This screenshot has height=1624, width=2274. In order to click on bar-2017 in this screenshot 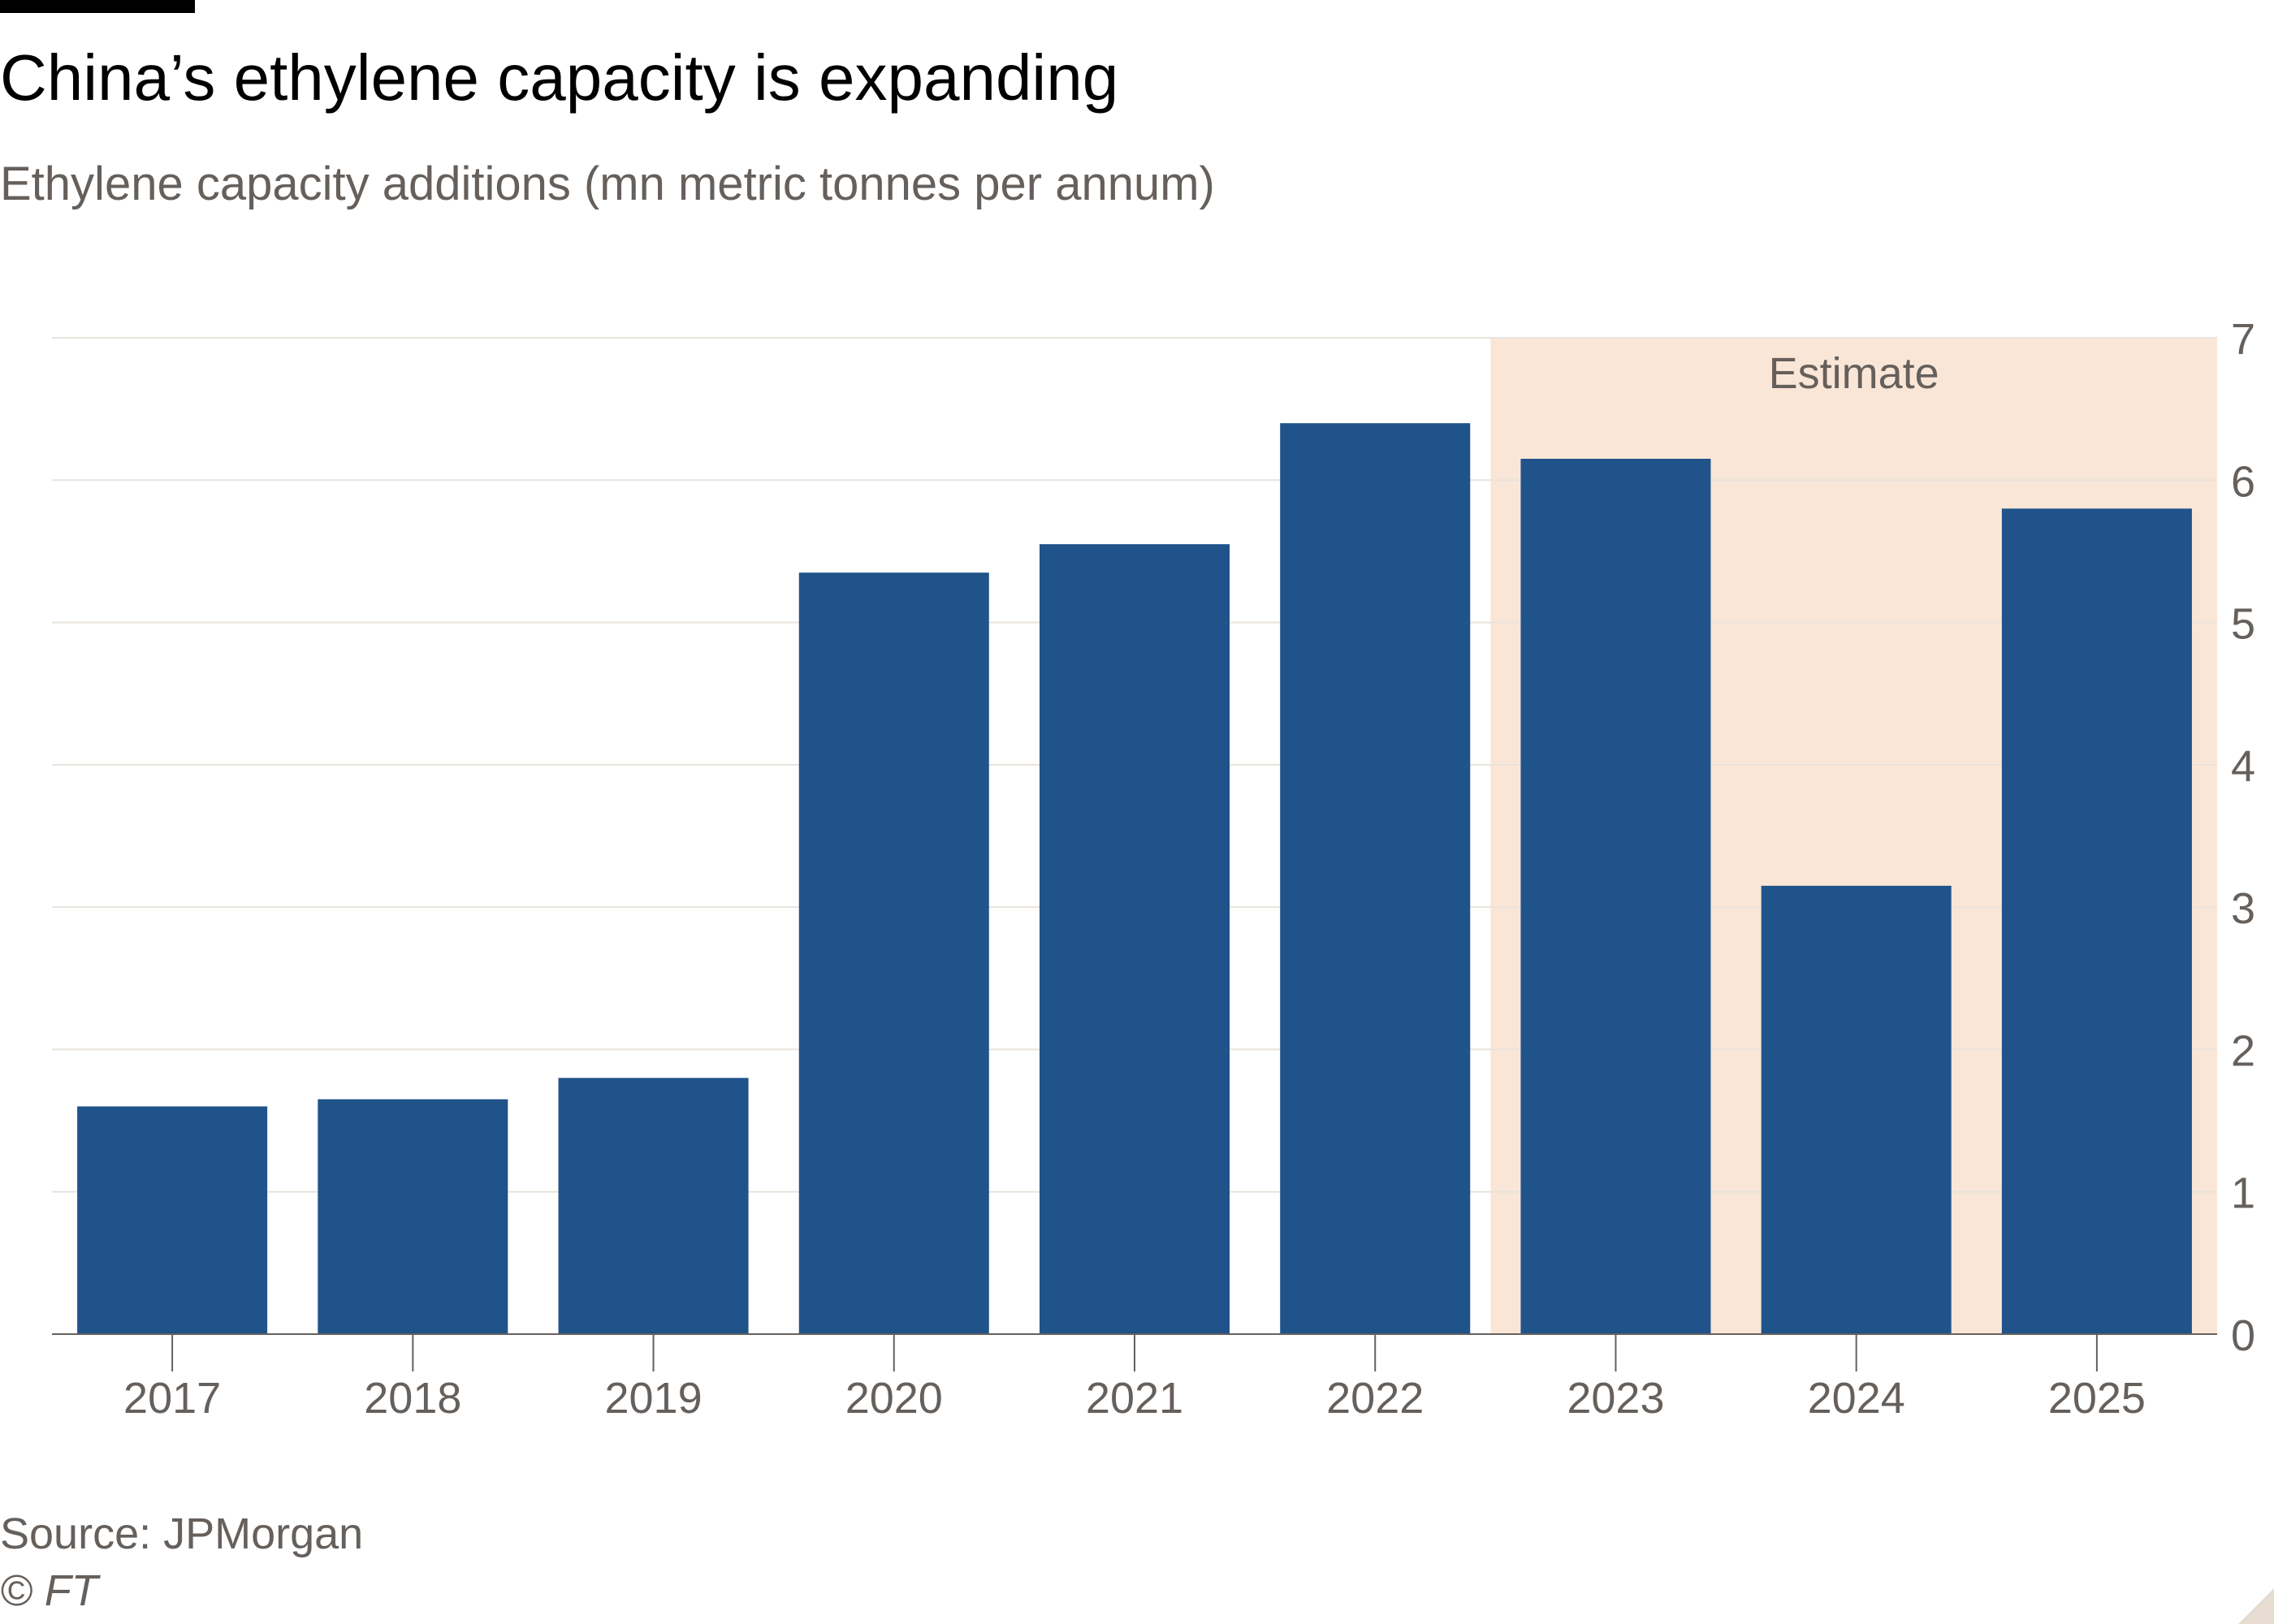, I will do `click(173, 1220)`.